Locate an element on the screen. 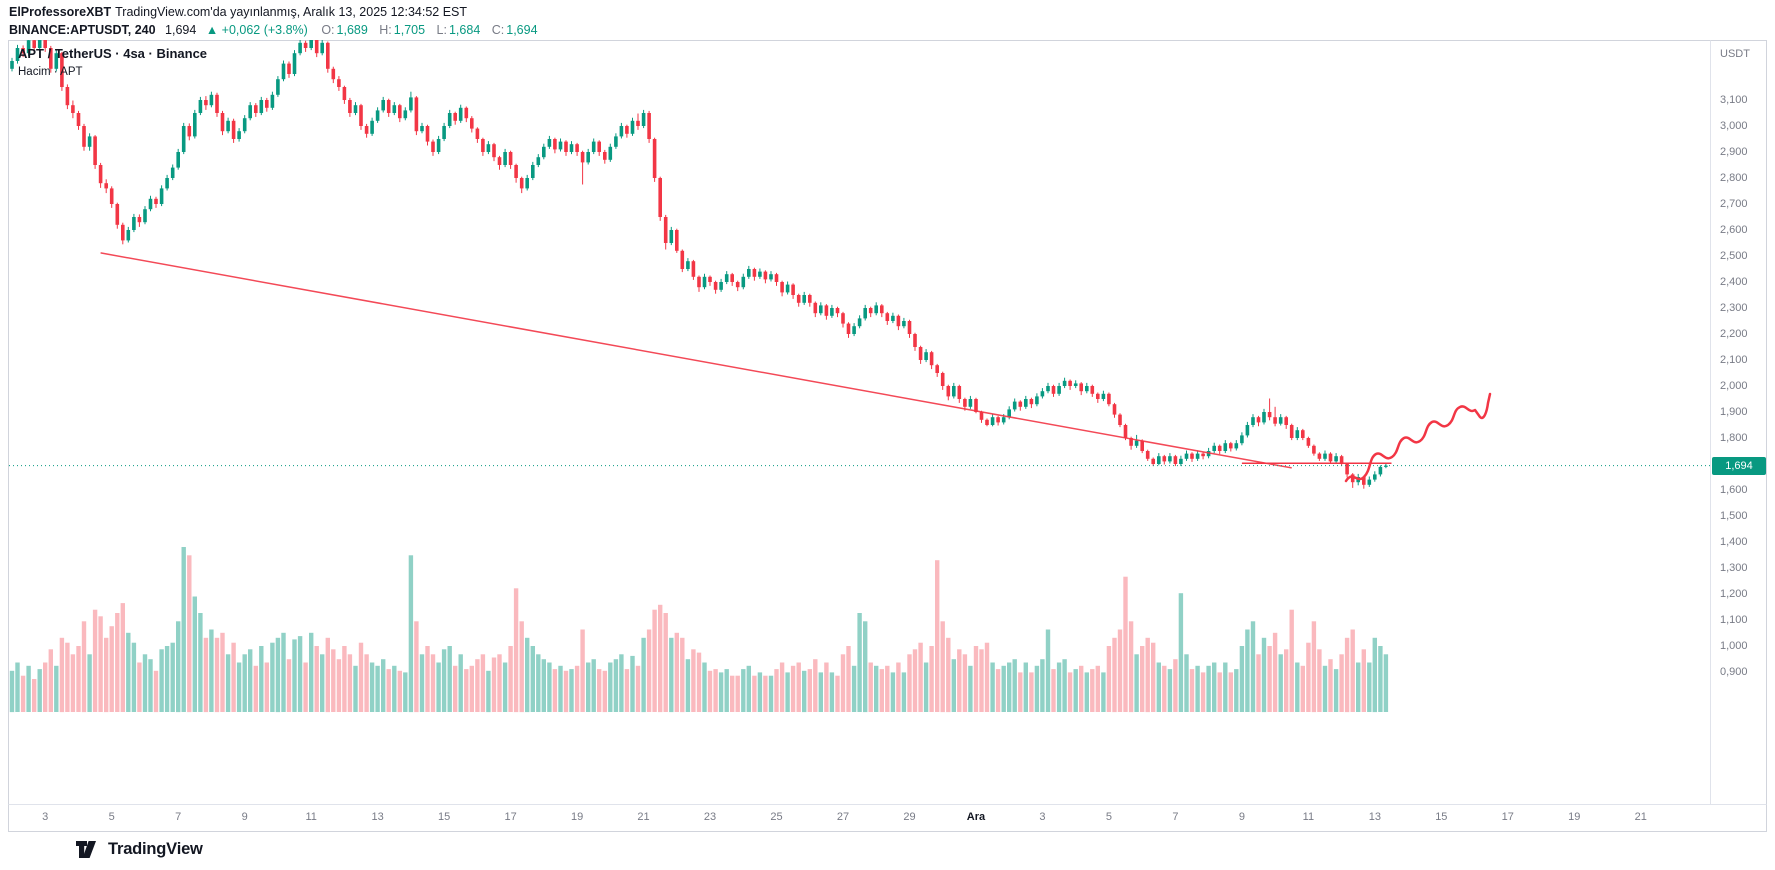 This screenshot has height=870, width=1775. symbol-title: BINANCE:APTUSDT, 240 is located at coordinates (82, 30).